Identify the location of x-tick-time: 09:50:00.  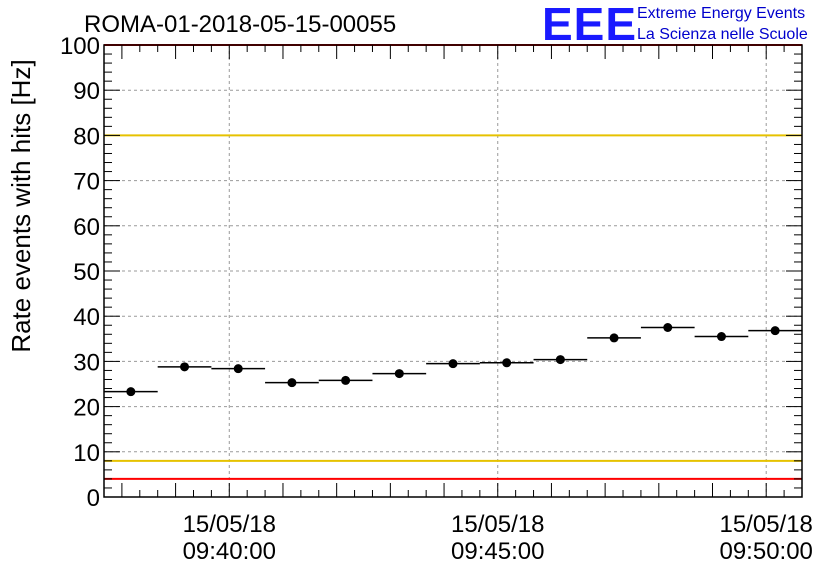
(765, 551).